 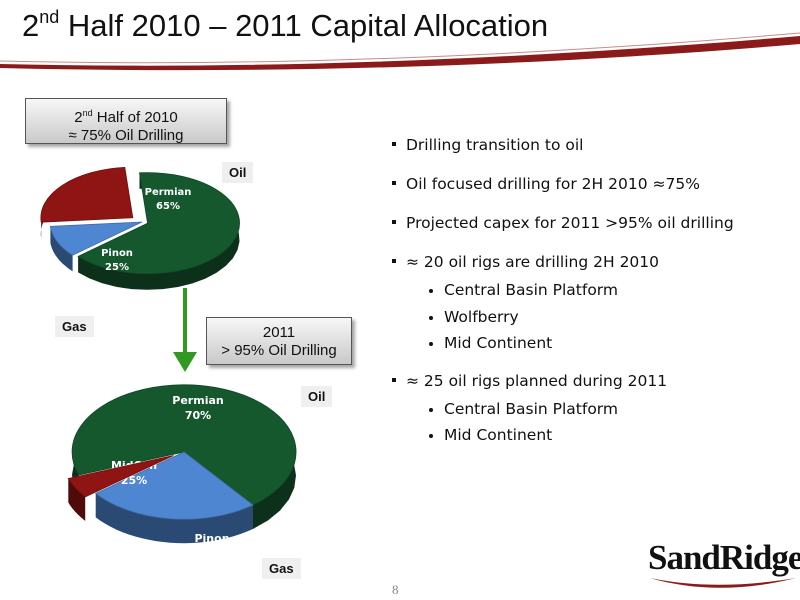 I want to click on gas-tag-2011: Gas, so click(x=281, y=568).